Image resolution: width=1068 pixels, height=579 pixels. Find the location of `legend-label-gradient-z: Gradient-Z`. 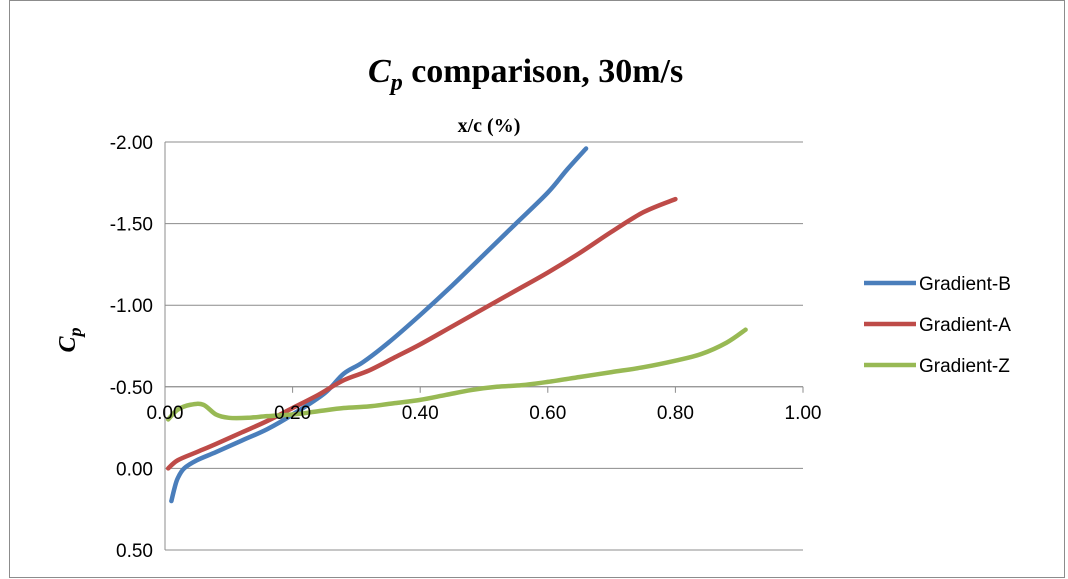

legend-label-gradient-z: Gradient-Z is located at coordinates (964, 366).